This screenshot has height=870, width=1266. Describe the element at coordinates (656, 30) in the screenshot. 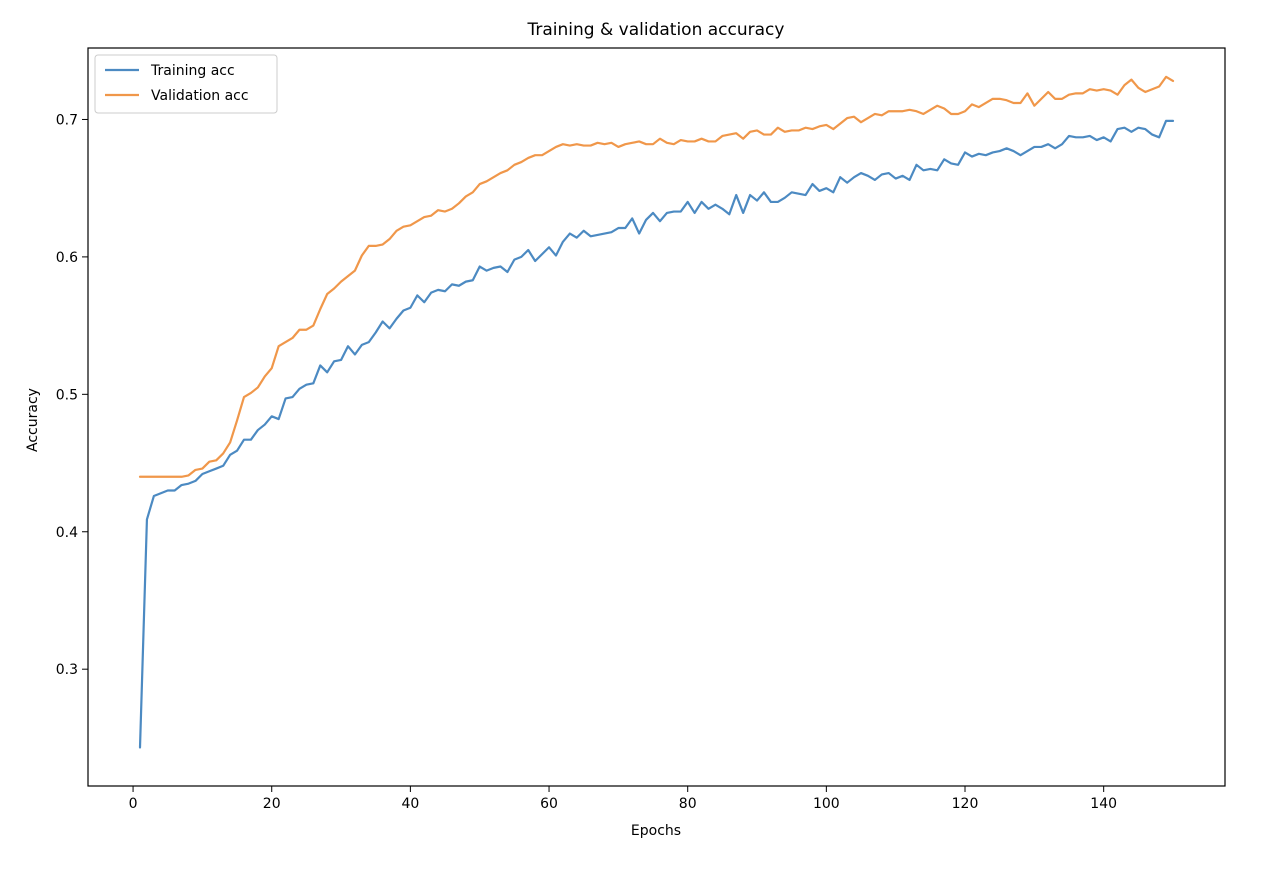

I see `chart-title: Training & validation accuracy` at that location.